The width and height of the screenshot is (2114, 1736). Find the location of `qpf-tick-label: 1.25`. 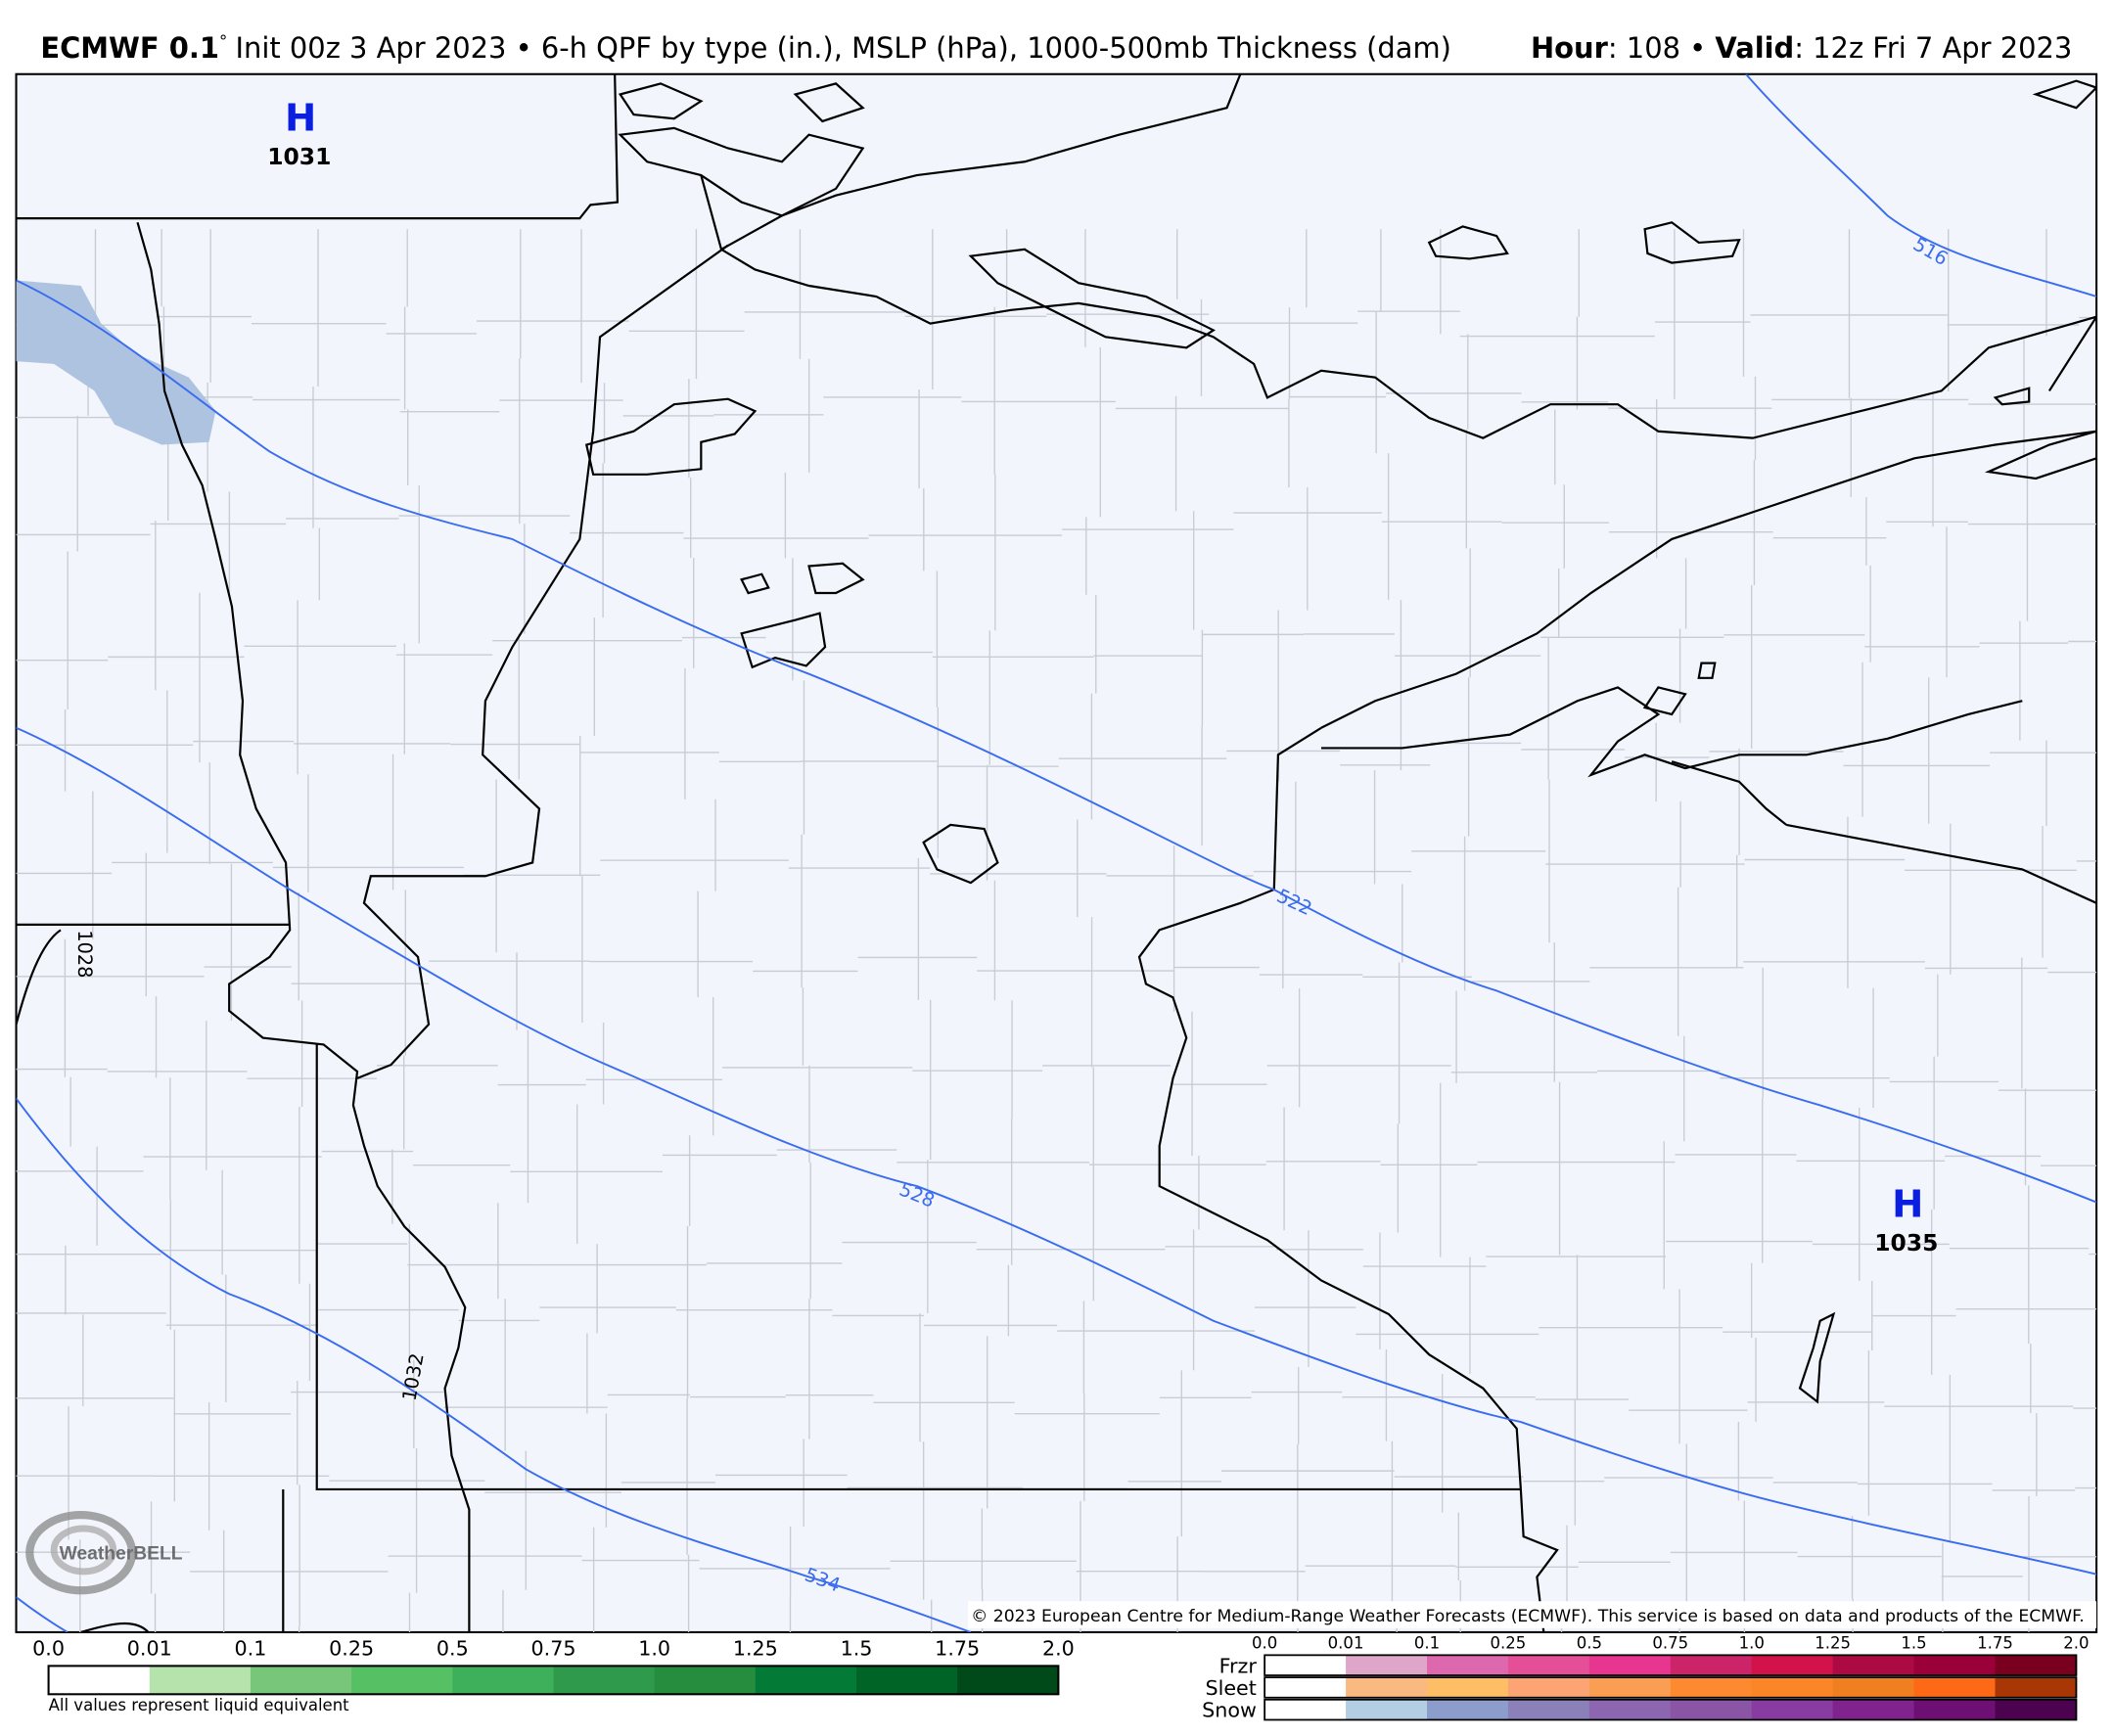

qpf-tick-label: 1.25 is located at coordinates (755, 1648).